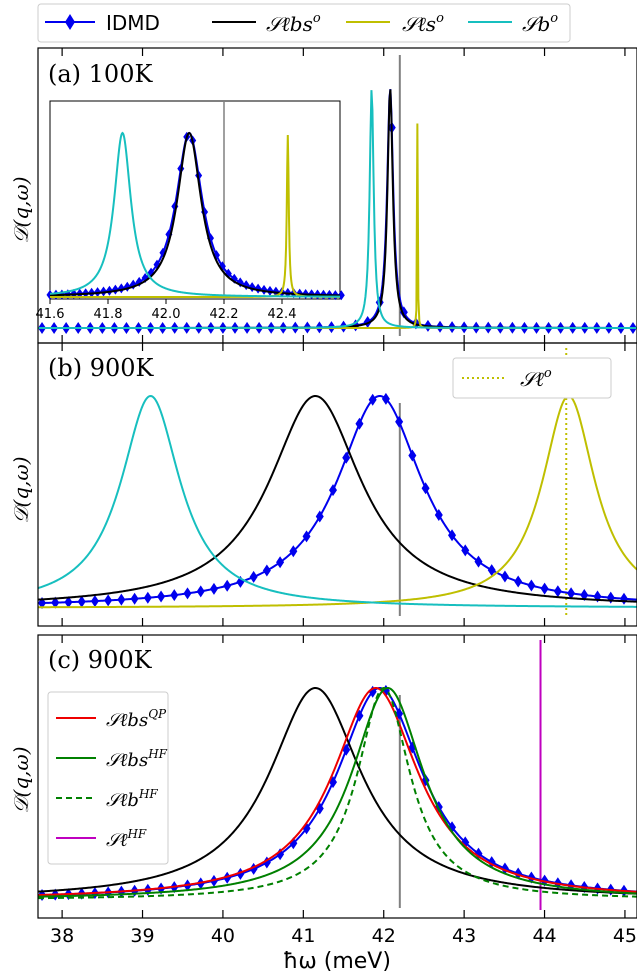 The image size is (637, 975). Describe the element at coordinates (548, 373) in the screenshot. I see `panel-b-legend-sup: o` at that location.